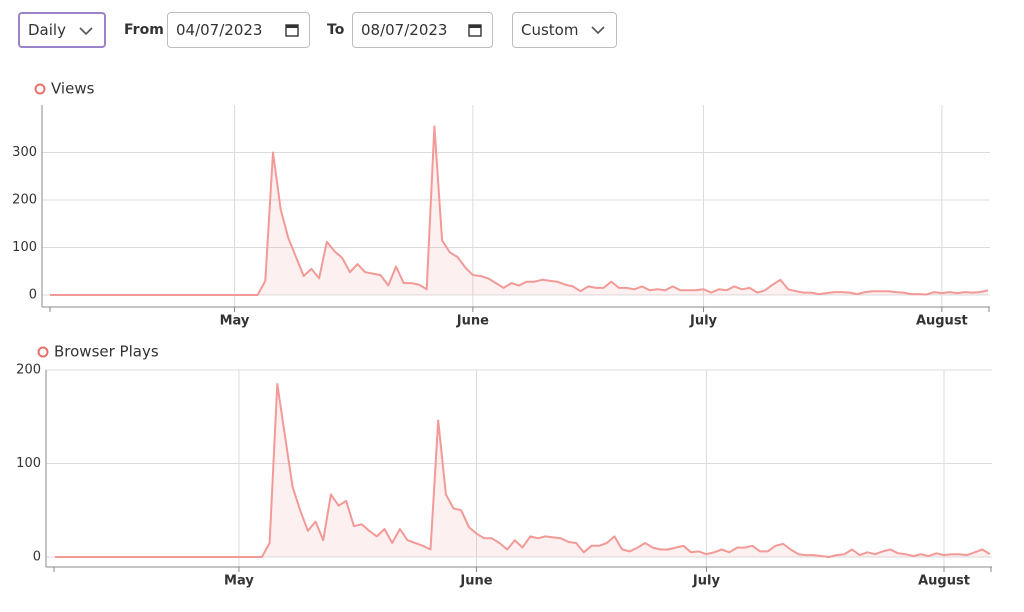 The height and width of the screenshot is (612, 1024). Describe the element at coordinates (404, 30) in the screenshot. I see `to-value: 08/07/2023` at that location.